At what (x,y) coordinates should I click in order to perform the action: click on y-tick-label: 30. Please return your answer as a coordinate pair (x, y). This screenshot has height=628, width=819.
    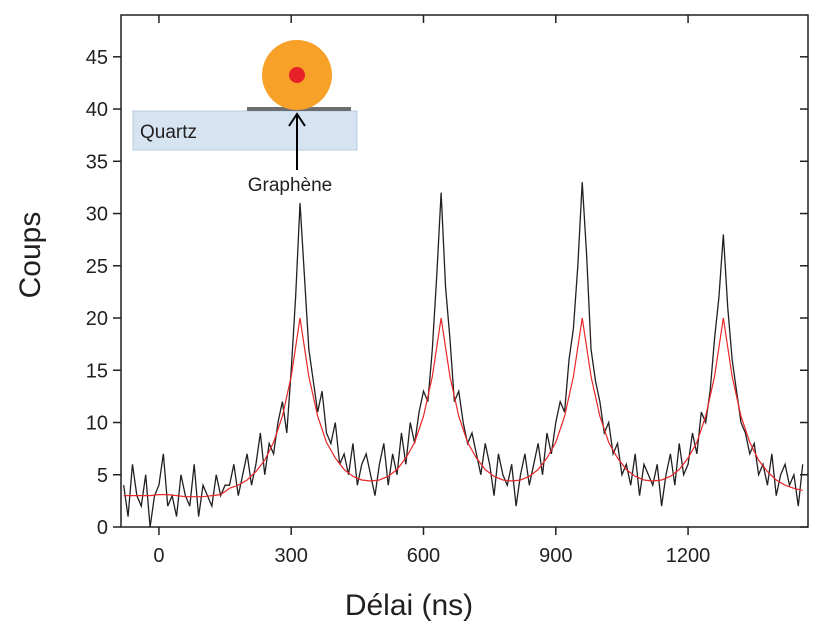
    Looking at the image, I should click on (97, 215).